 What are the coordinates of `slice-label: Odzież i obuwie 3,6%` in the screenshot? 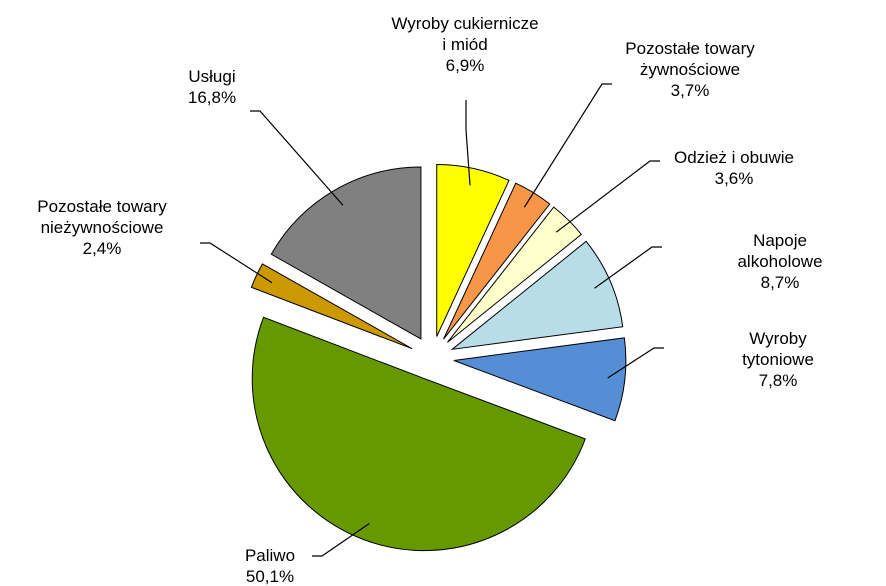 It's located at (734, 168).